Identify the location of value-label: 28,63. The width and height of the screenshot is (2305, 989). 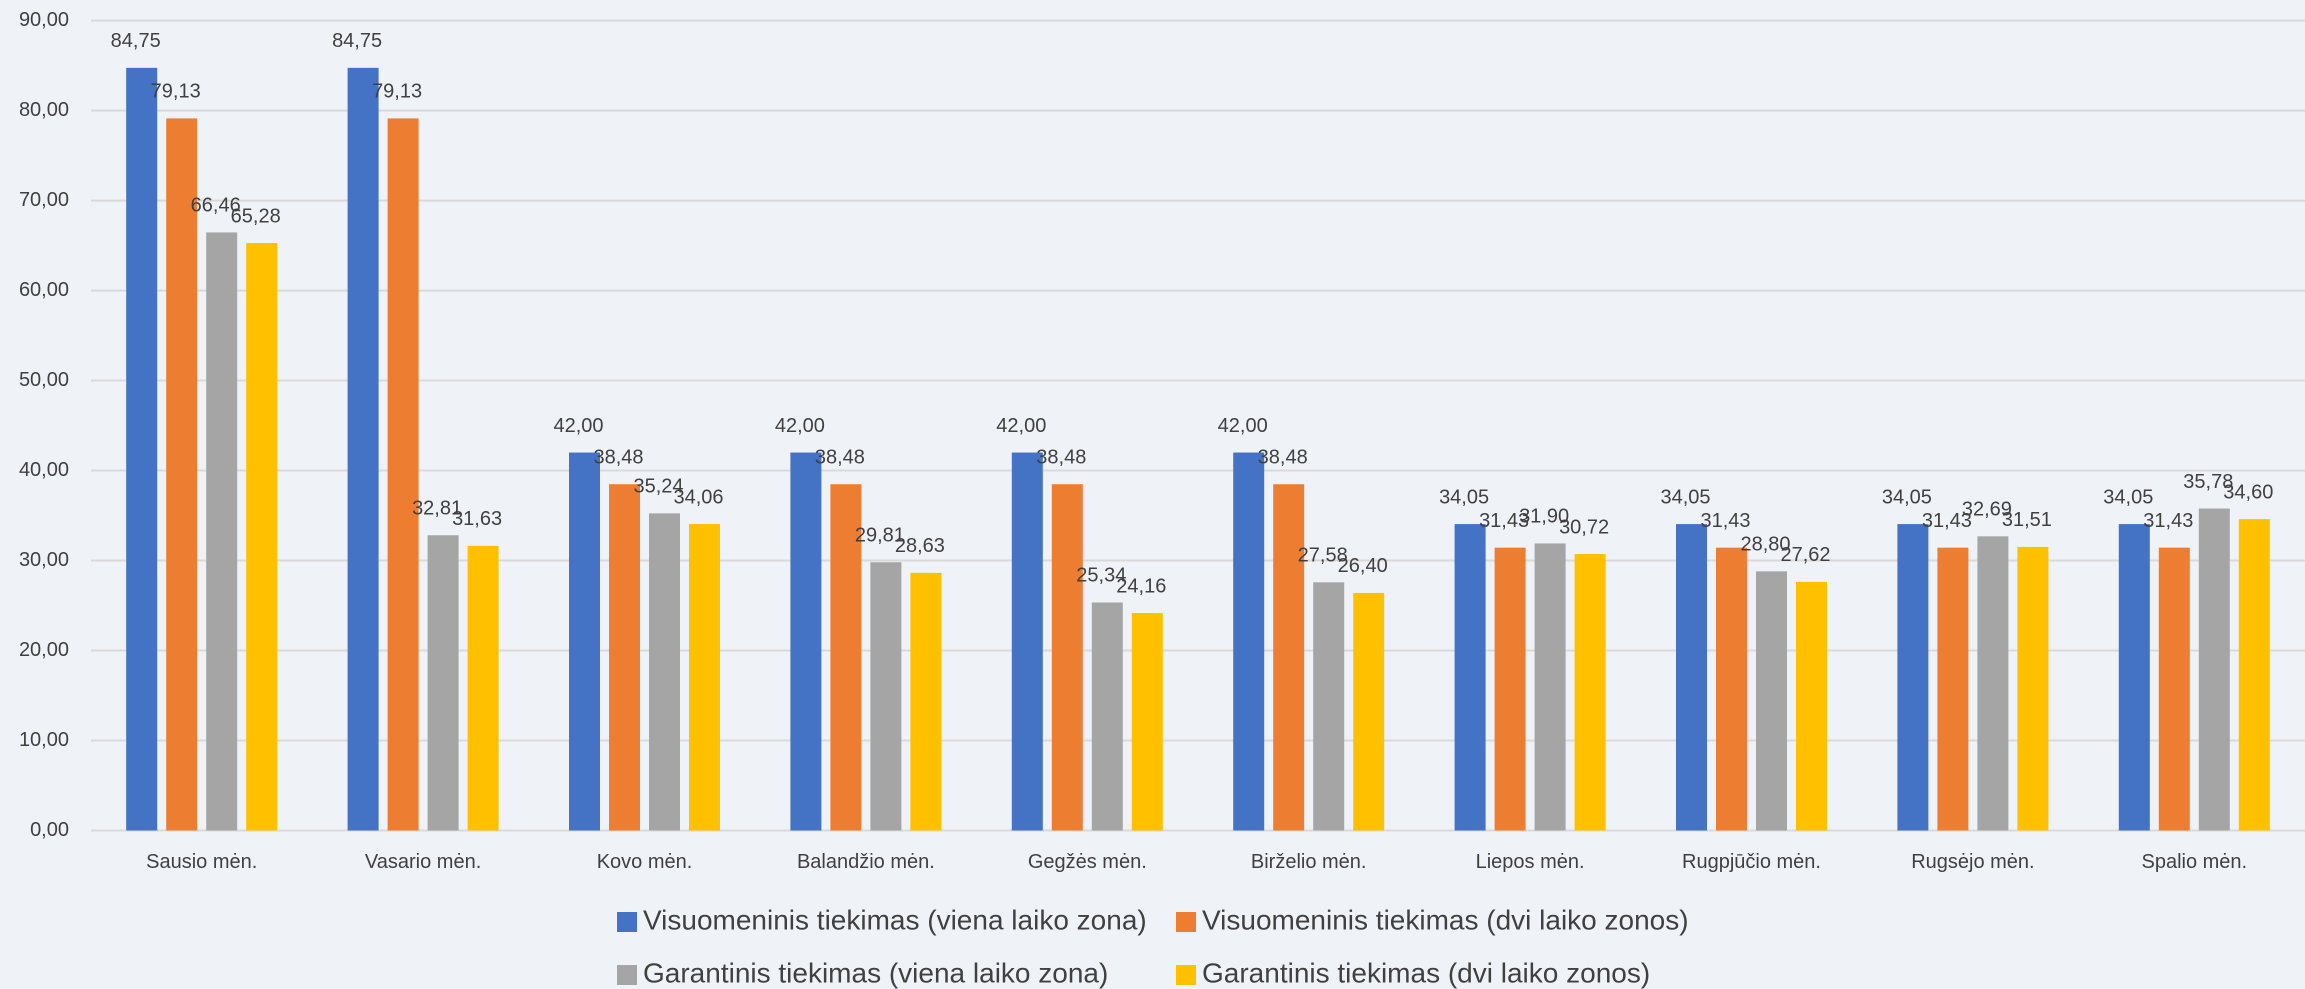
(920, 546).